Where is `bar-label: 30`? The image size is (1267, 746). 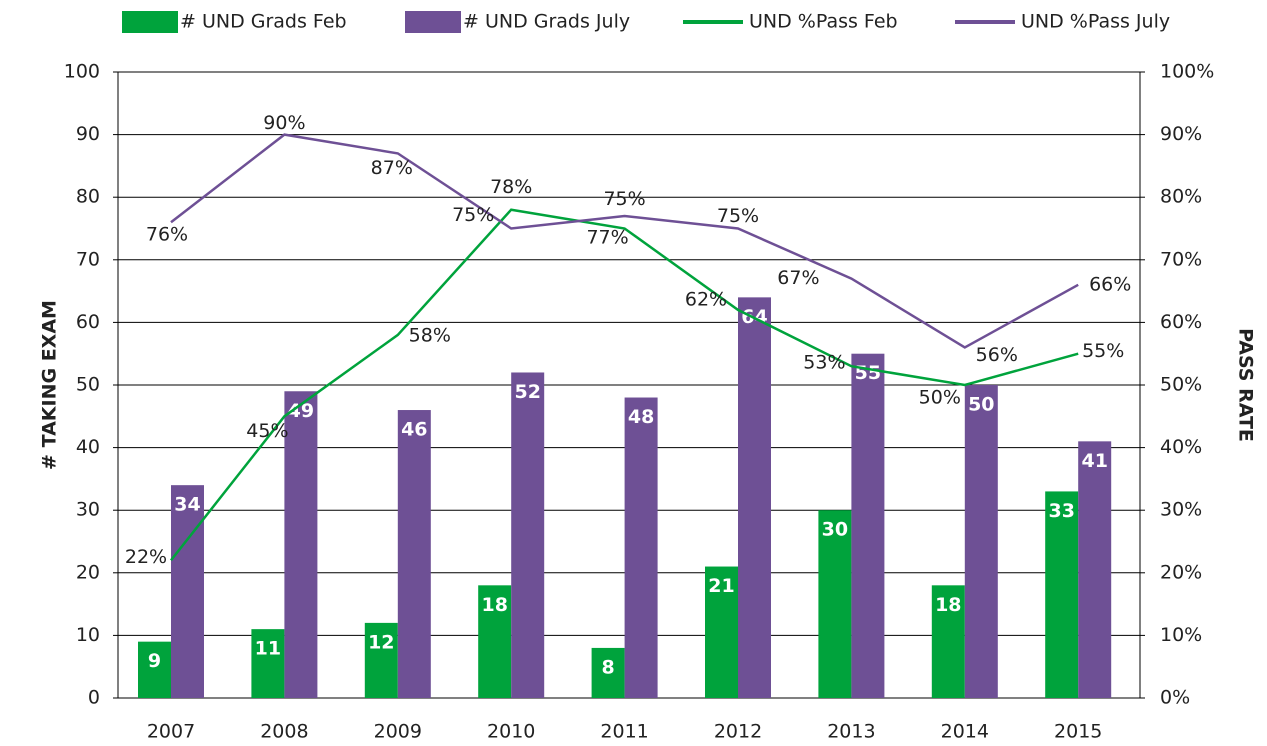 bar-label: 30 is located at coordinates (835, 530).